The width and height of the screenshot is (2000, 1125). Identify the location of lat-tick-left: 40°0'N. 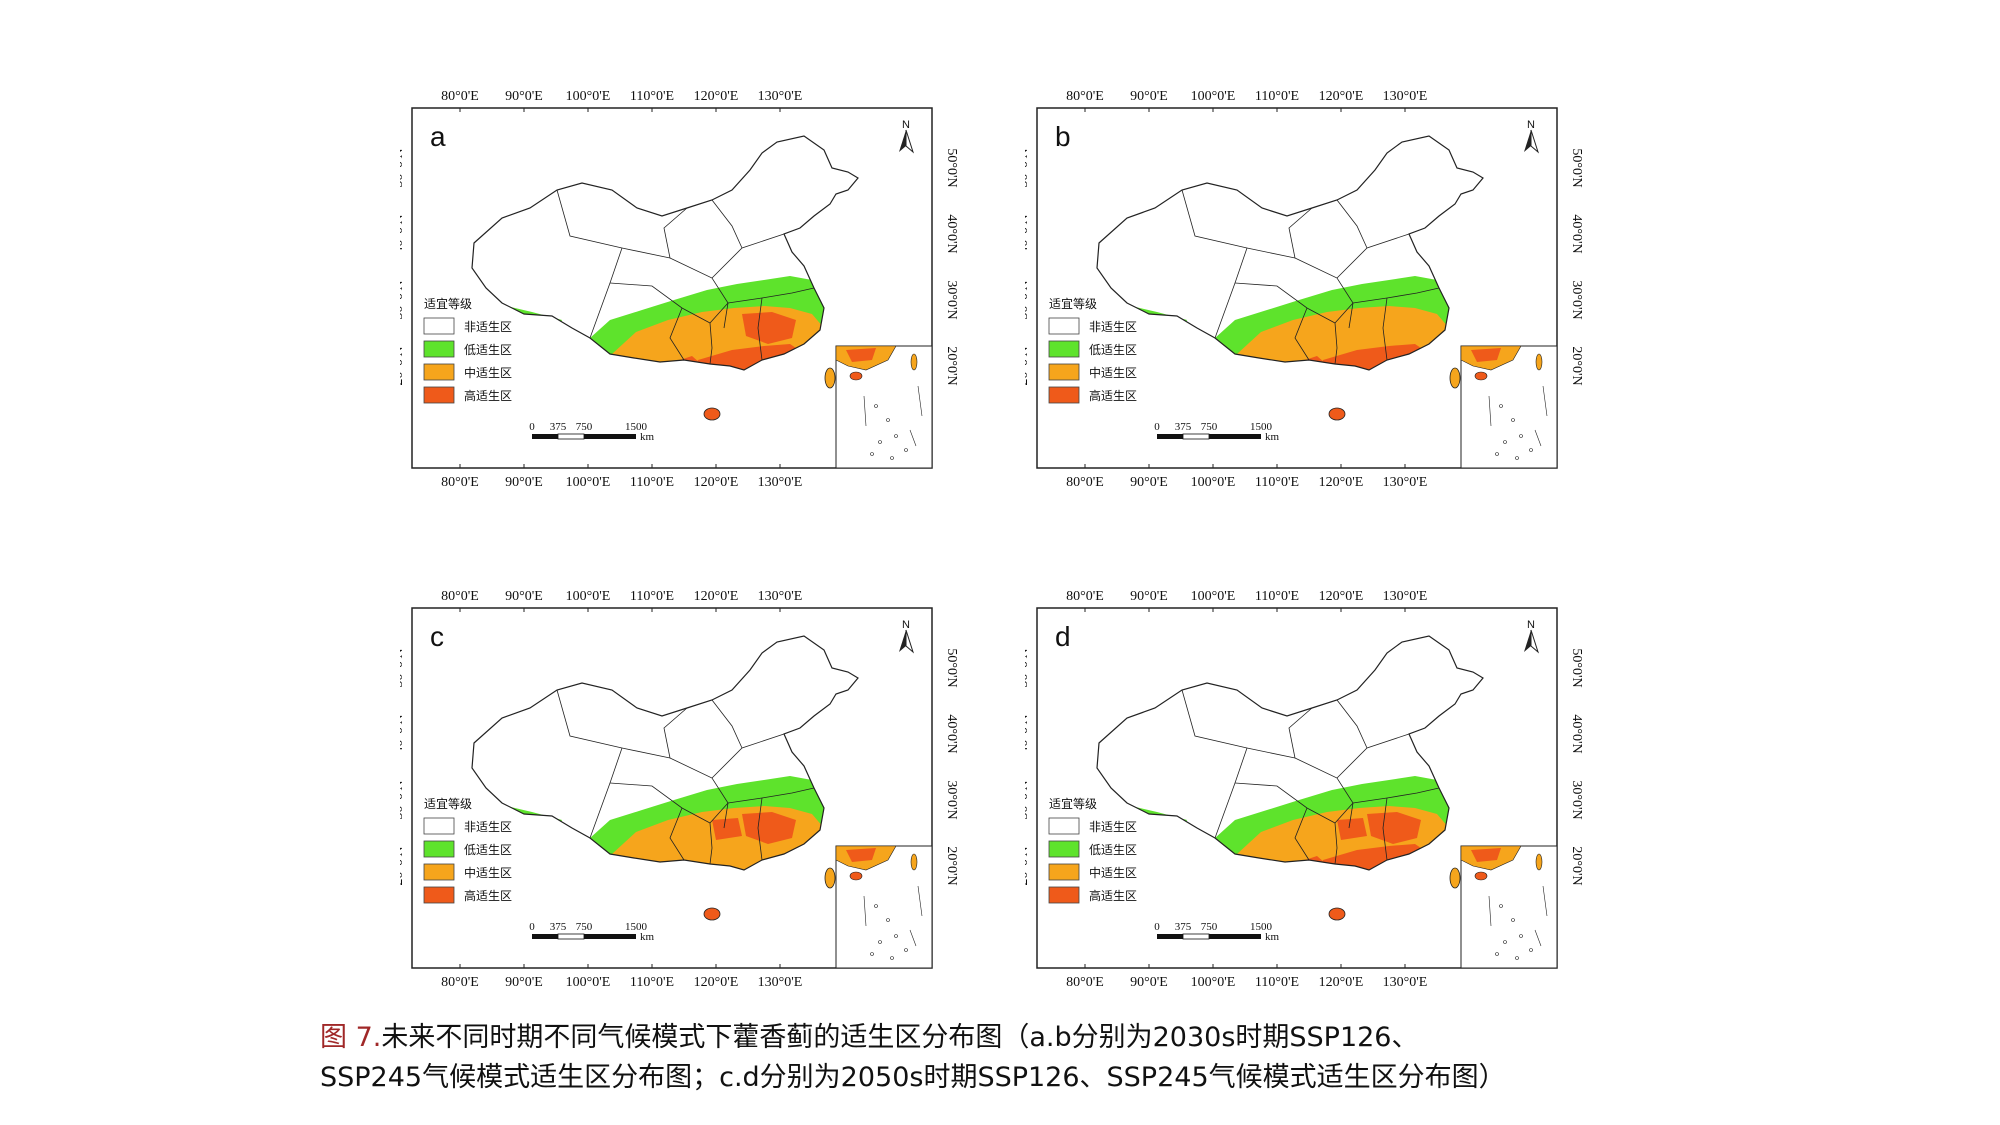
(1028, 733).